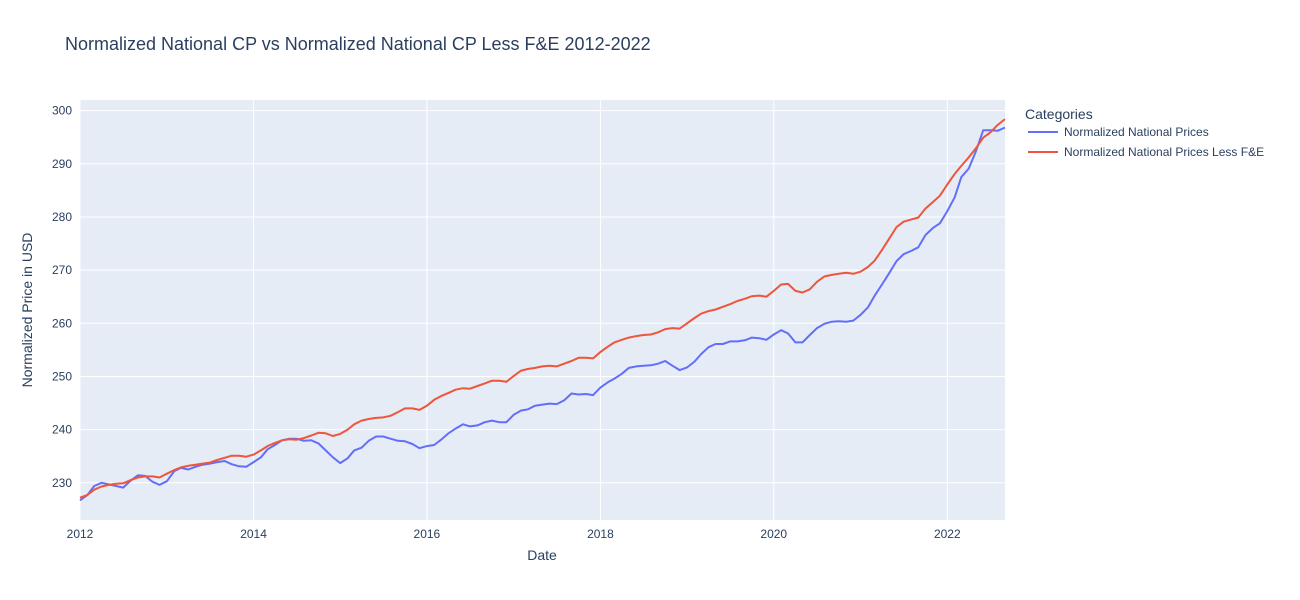 Image resolution: width=1300 pixels, height=600 pixels. I want to click on y-tick-label: 230, so click(62, 483).